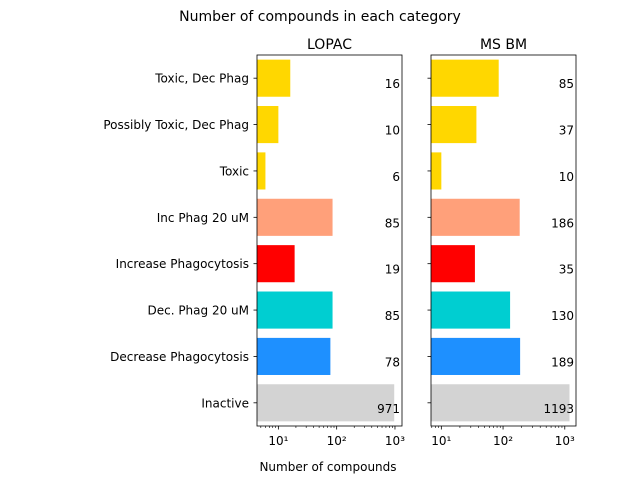 The image size is (640, 480). What do you see at coordinates (392, 270) in the screenshot?
I see `bar-value-label: 19` at bounding box center [392, 270].